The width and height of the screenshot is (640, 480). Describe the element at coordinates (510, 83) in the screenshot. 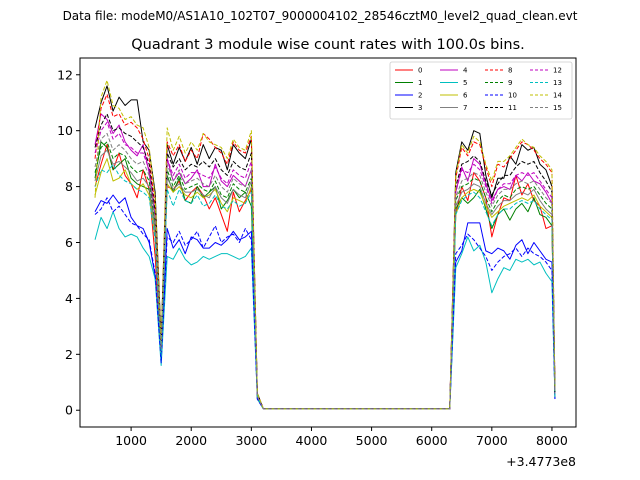

I see `legend-label-9: 9` at that location.